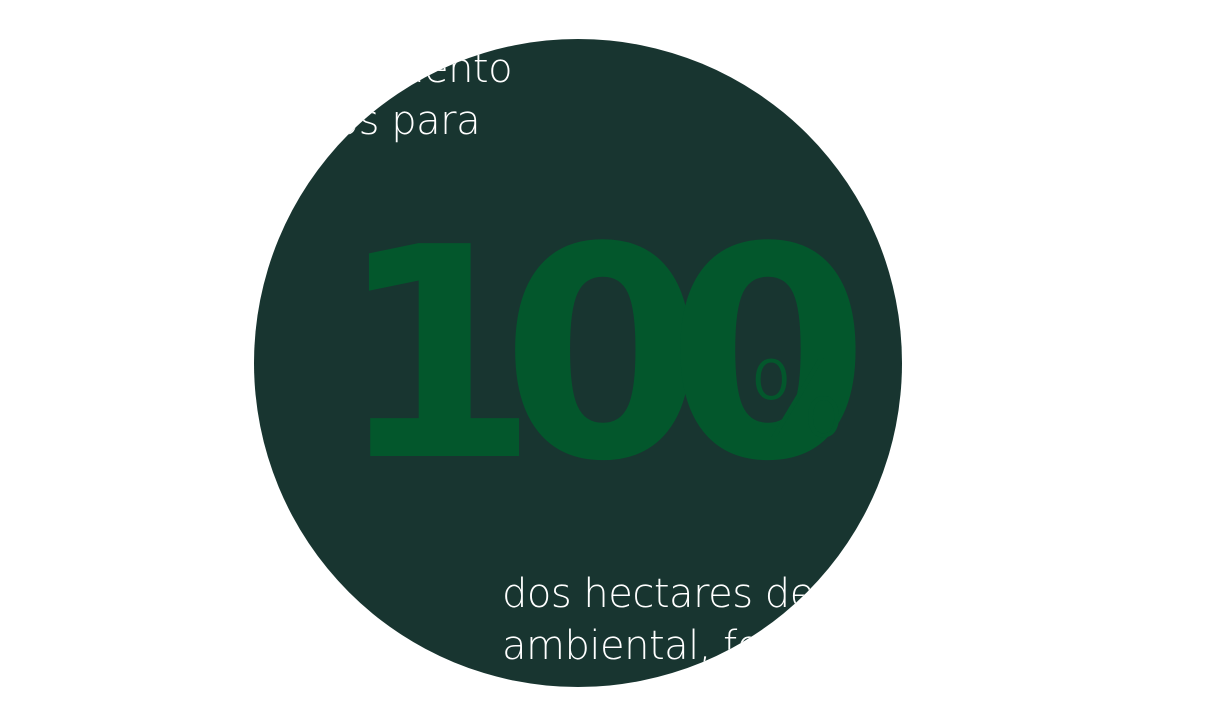 Image resolution: width=1209 pixels, height=723 pixels. What do you see at coordinates (631, 646) in the screenshot?
I see `bottom-description-line-2: ambiental, fo` at bounding box center [631, 646].